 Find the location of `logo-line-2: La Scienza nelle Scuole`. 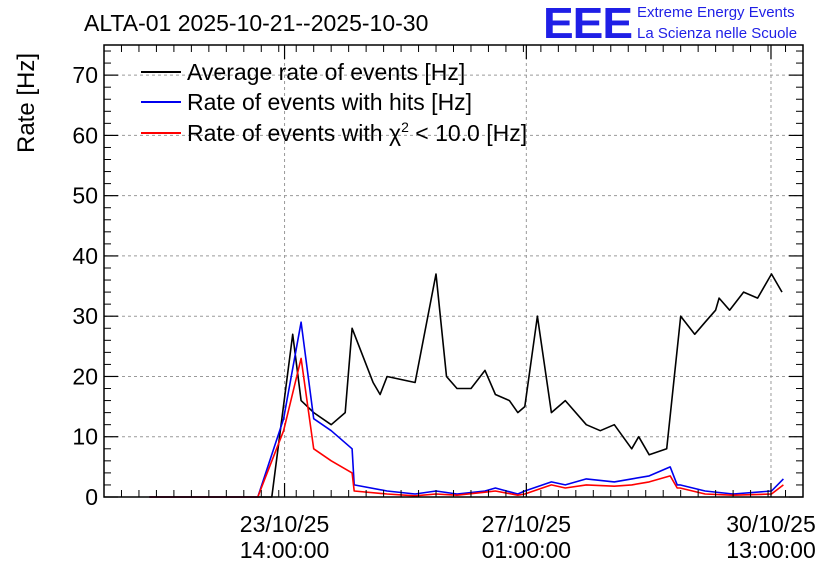

logo-line-2: La Scienza nelle Scuole is located at coordinates (717, 33).